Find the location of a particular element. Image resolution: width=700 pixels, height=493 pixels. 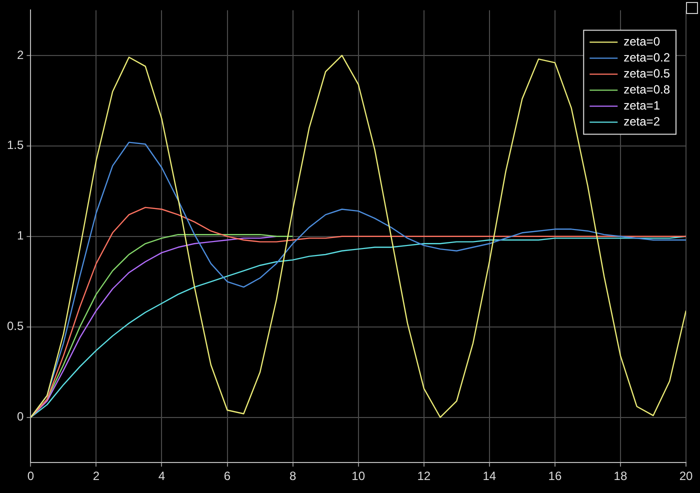

y-tick-label: 1 is located at coordinates (20, 235).